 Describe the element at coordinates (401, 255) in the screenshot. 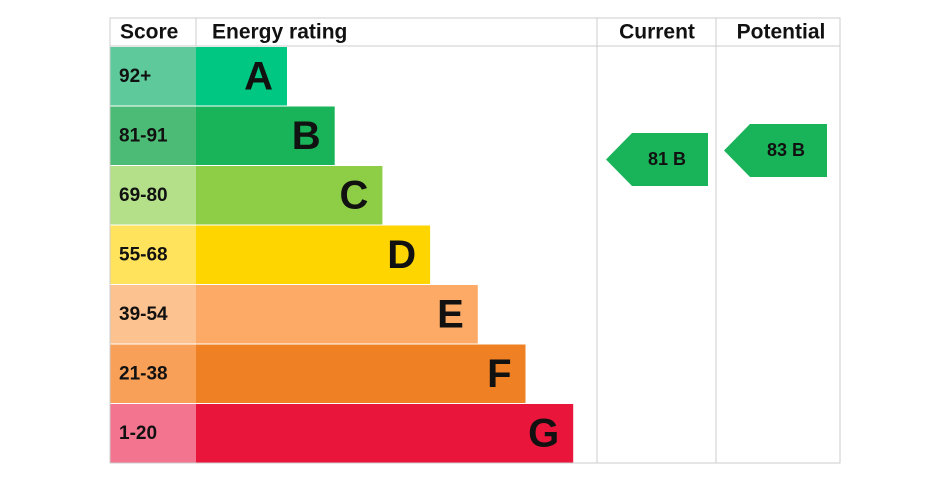

I see `rating-letter: D` at that location.